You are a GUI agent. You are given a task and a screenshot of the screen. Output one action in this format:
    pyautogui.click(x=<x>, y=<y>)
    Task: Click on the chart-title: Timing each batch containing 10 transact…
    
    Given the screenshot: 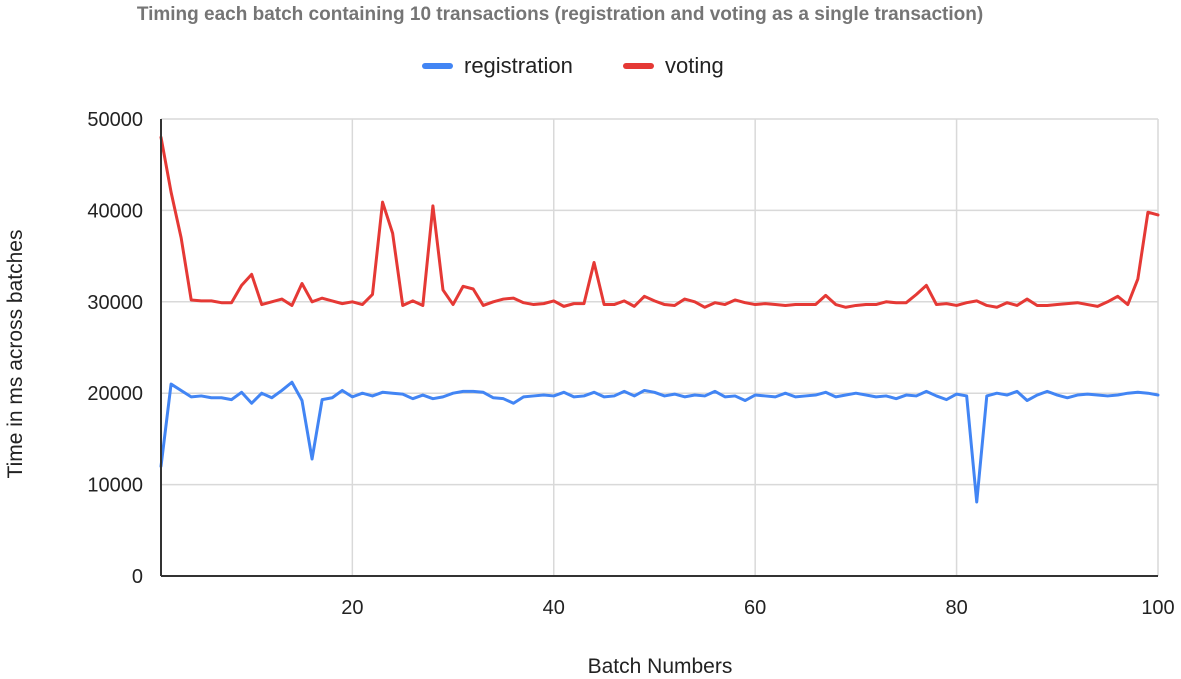 What is the action you would take?
    pyautogui.click(x=560, y=14)
    